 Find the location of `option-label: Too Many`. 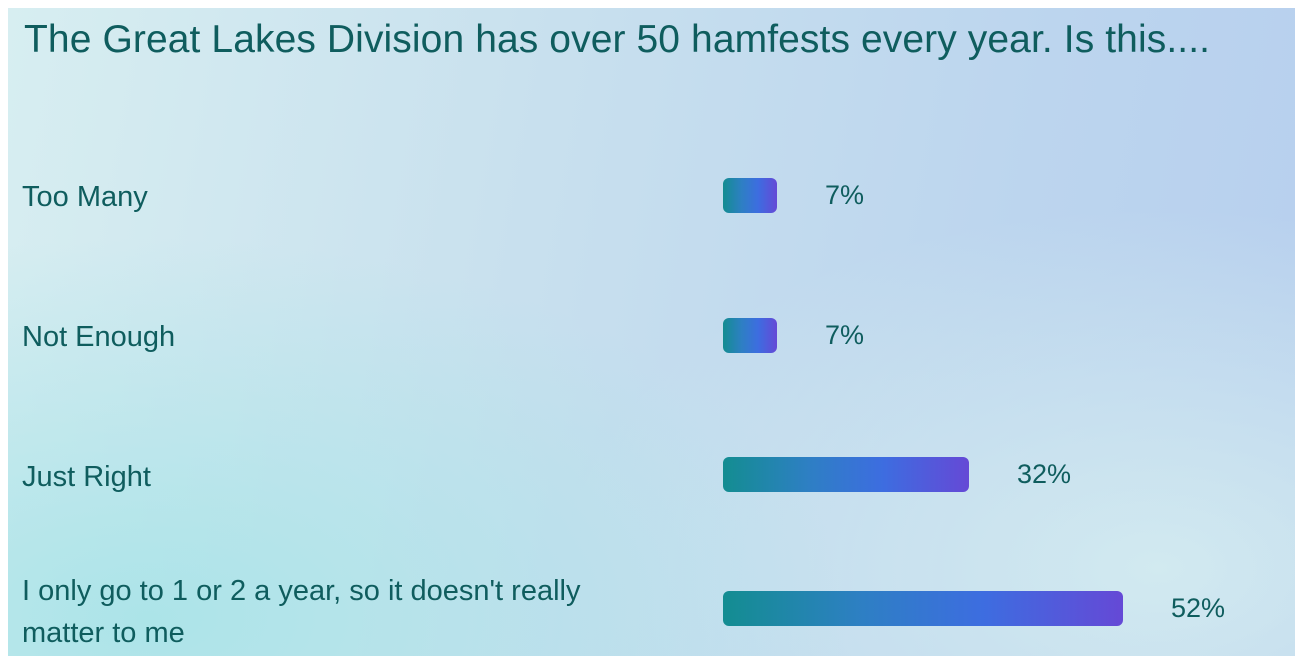

option-label: Too Many is located at coordinates (85, 197).